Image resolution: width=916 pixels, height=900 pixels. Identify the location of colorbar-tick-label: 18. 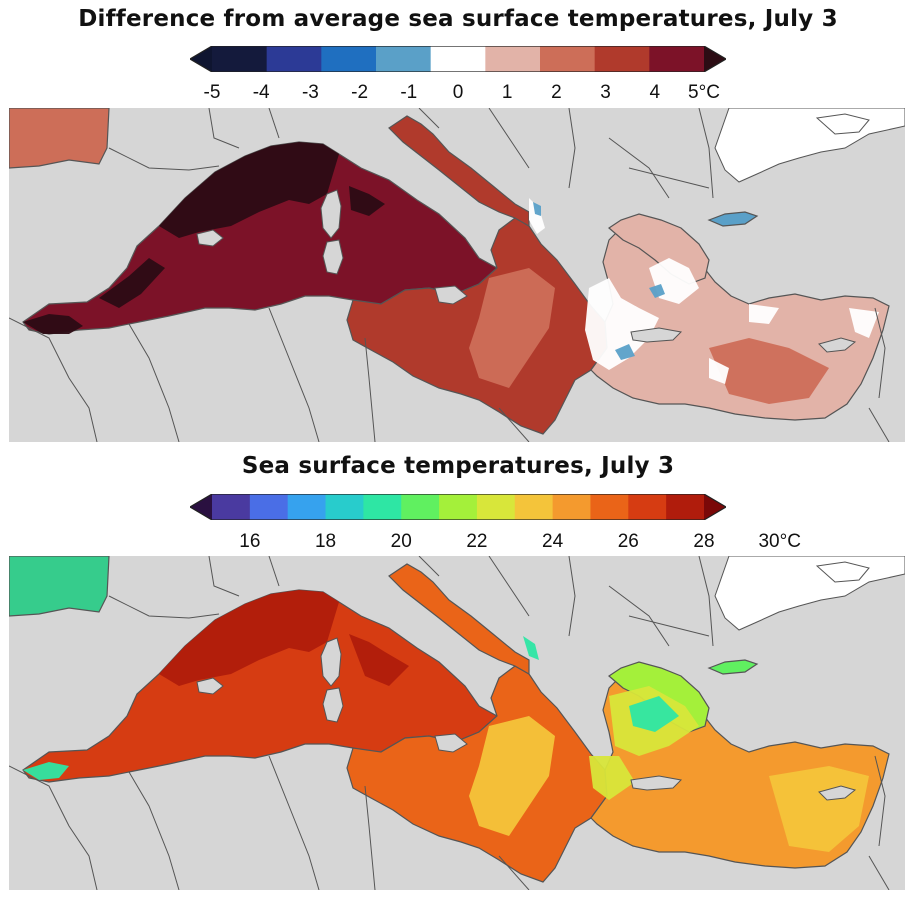
(325, 541).